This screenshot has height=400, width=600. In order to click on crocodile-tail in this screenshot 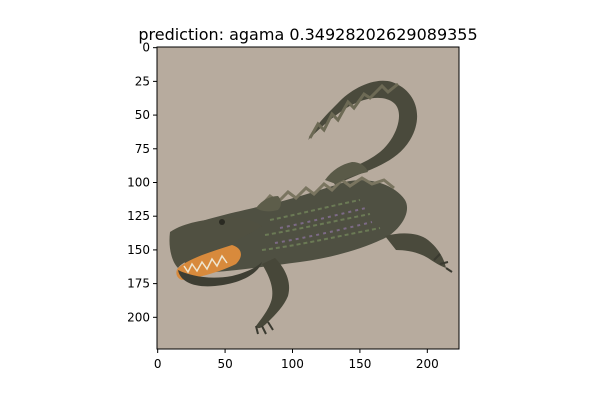, I will do `click(363, 132)`.